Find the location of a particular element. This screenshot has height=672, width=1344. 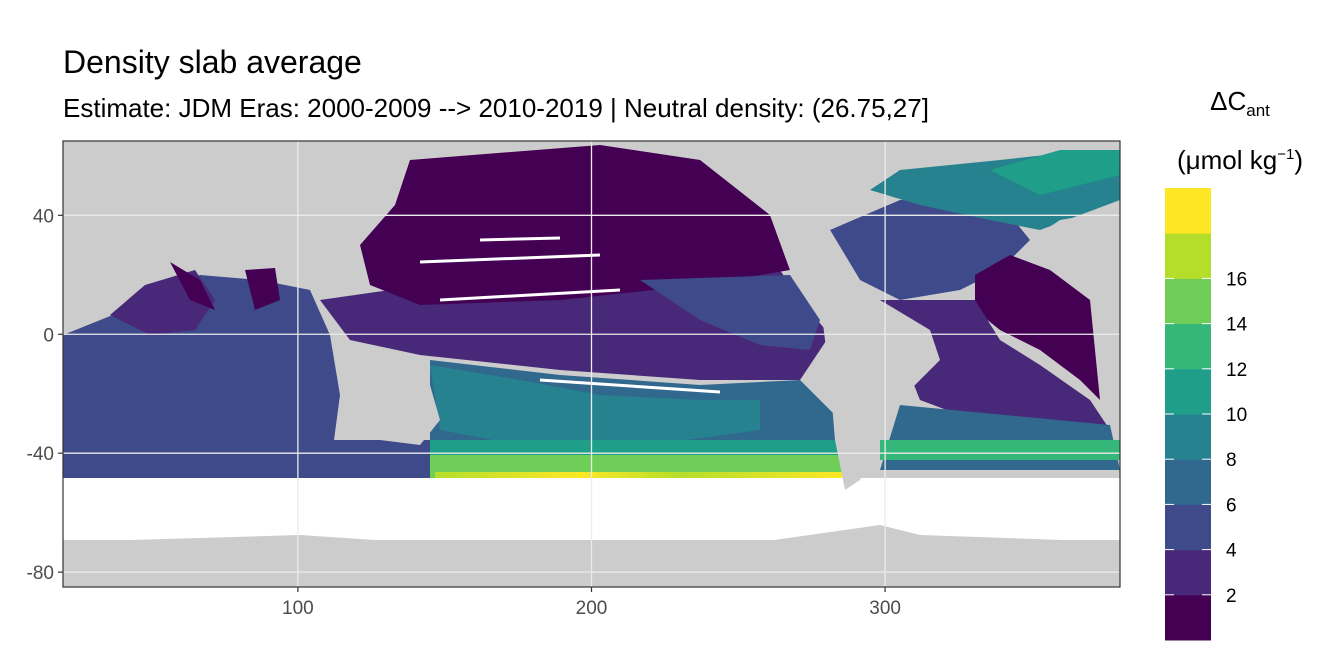

legend-title-sub: ant is located at coordinates (1258, 110).